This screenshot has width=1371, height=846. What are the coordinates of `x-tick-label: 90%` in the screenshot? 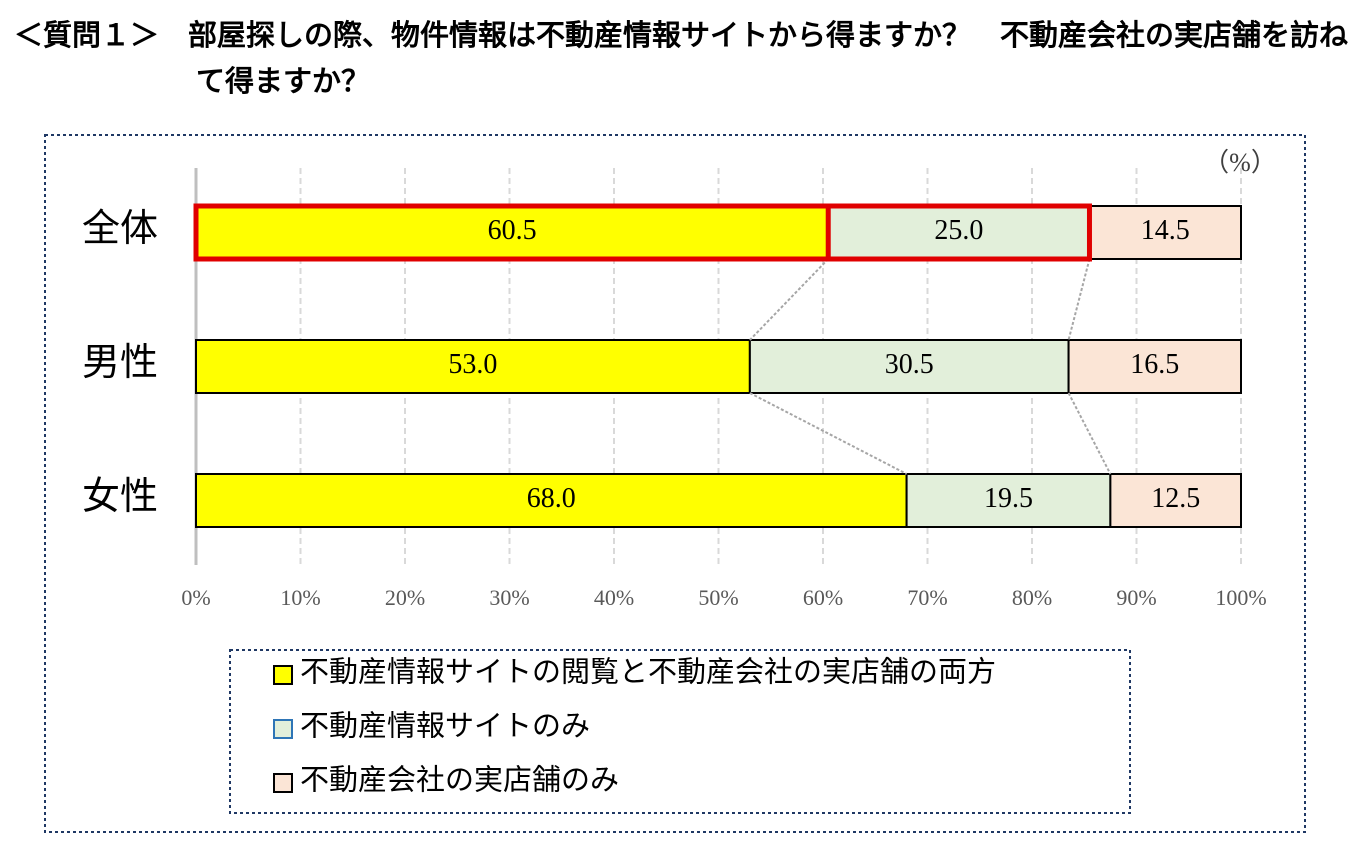 It's located at (1136, 597).